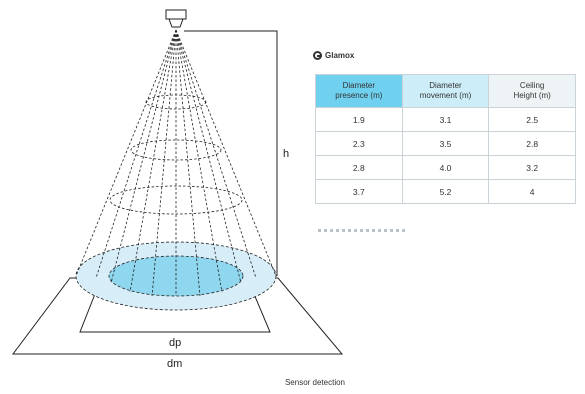 Image resolution: width=585 pixels, height=394 pixels. I want to click on column-header-ceiling-height: Ceiling Height (m), so click(532, 91).